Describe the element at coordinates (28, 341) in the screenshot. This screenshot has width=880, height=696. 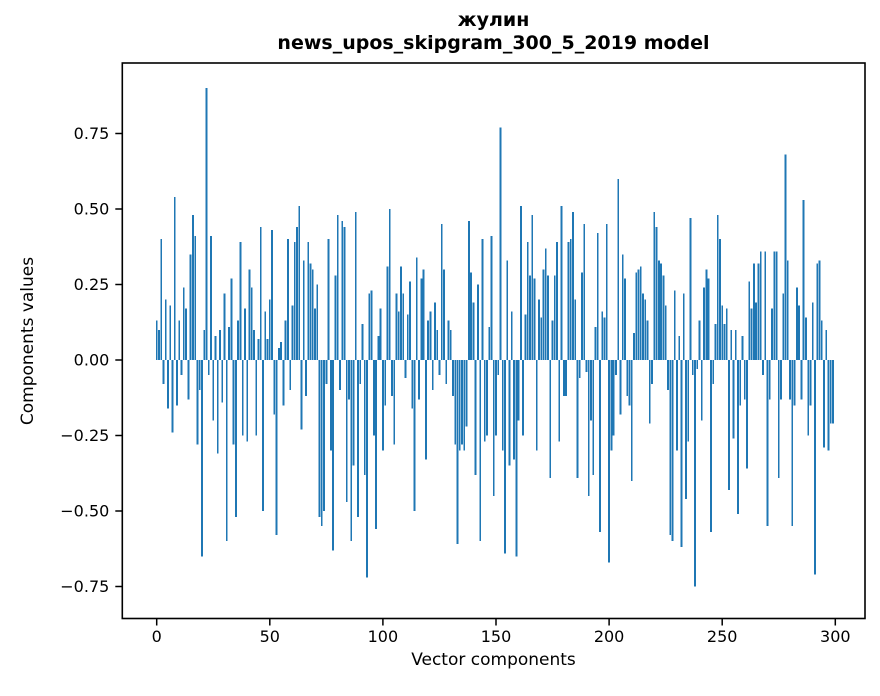
I see `y-axis-label: Components values` at that location.